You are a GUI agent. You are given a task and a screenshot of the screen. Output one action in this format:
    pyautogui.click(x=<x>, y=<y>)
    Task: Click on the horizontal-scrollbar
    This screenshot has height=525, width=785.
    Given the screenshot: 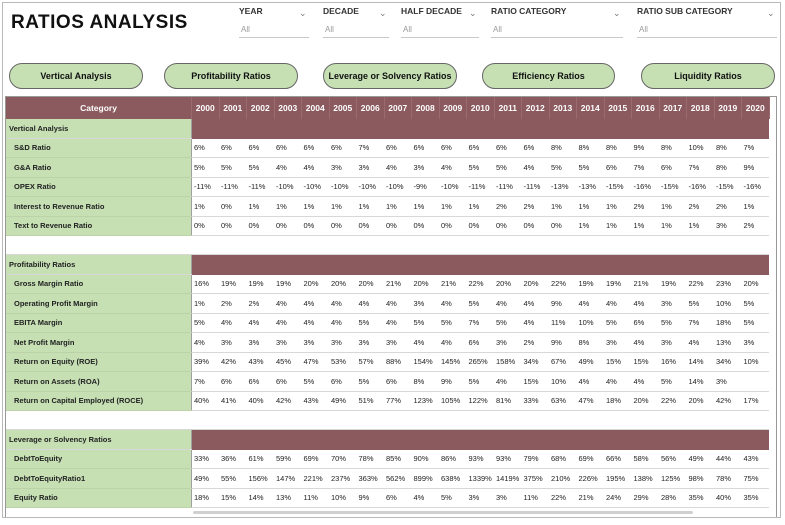 What is the action you would take?
    pyautogui.click(x=443, y=512)
    